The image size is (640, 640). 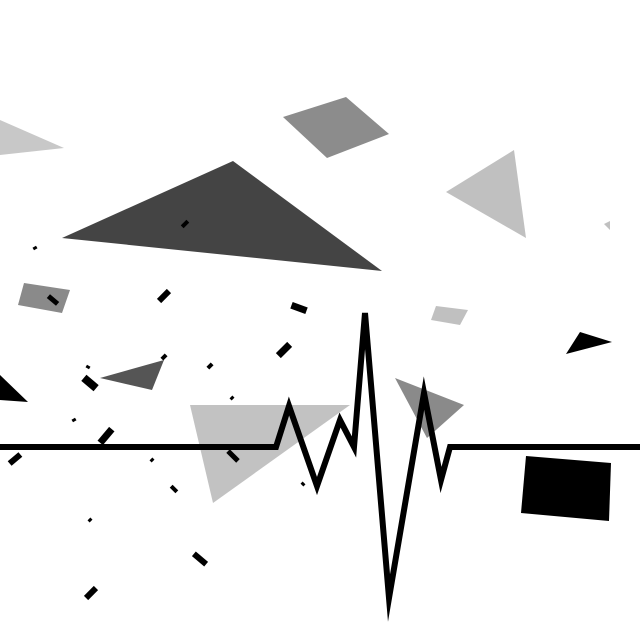 What do you see at coordinates (132, 375) in the screenshot?
I see `dark-gray-small-triangle` at bounding box center [132, 375].